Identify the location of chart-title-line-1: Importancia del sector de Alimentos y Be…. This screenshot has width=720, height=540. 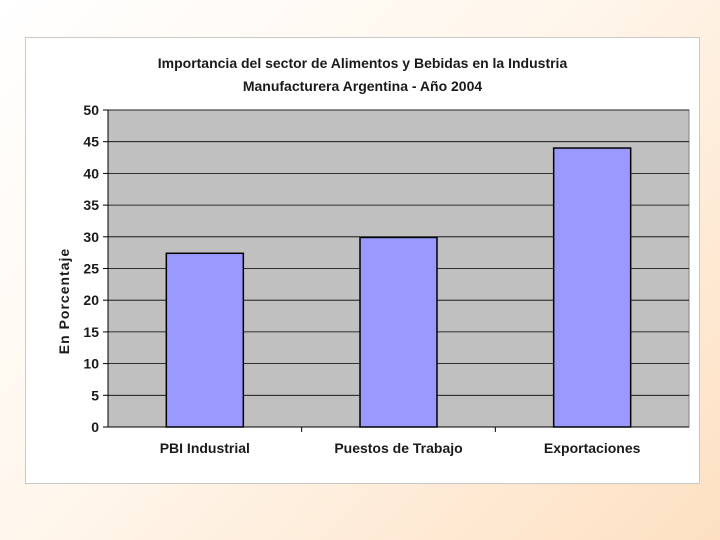
(362, 63).